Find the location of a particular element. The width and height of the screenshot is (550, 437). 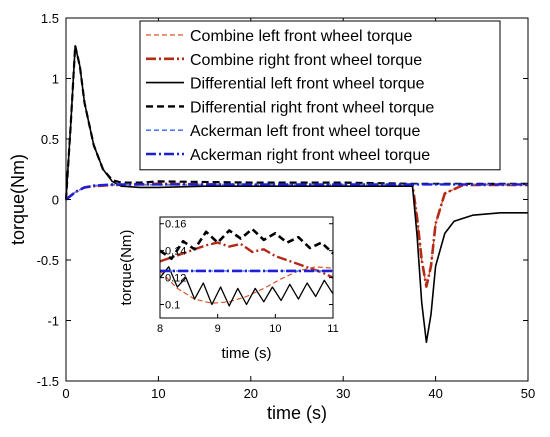

inset-y-axis-label: torque(Nm) is located at coordinates (126, 268).